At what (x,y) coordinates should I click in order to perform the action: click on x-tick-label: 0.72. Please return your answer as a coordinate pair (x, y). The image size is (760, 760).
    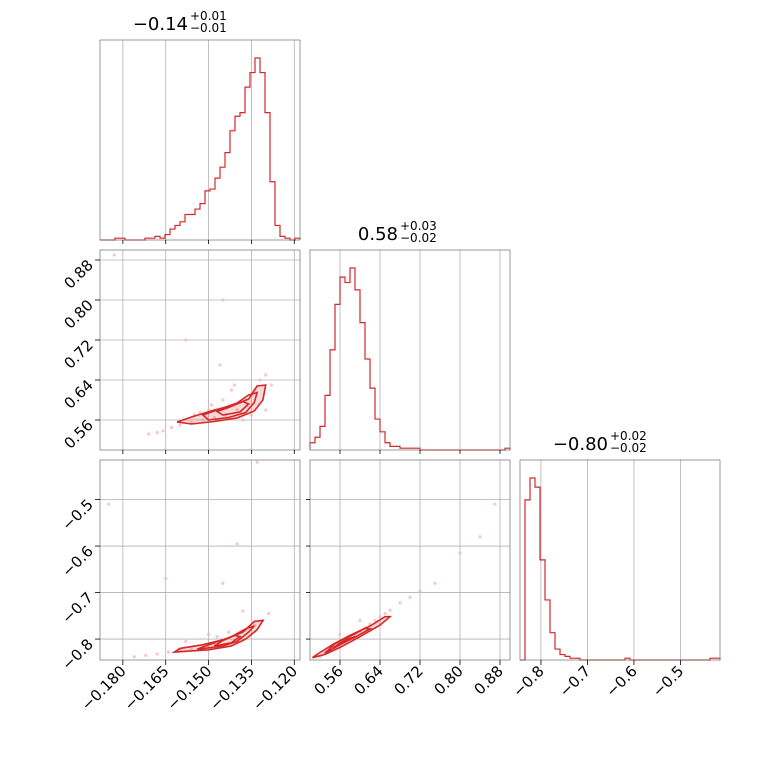
    Looking at the image, I should click on (408, 680).